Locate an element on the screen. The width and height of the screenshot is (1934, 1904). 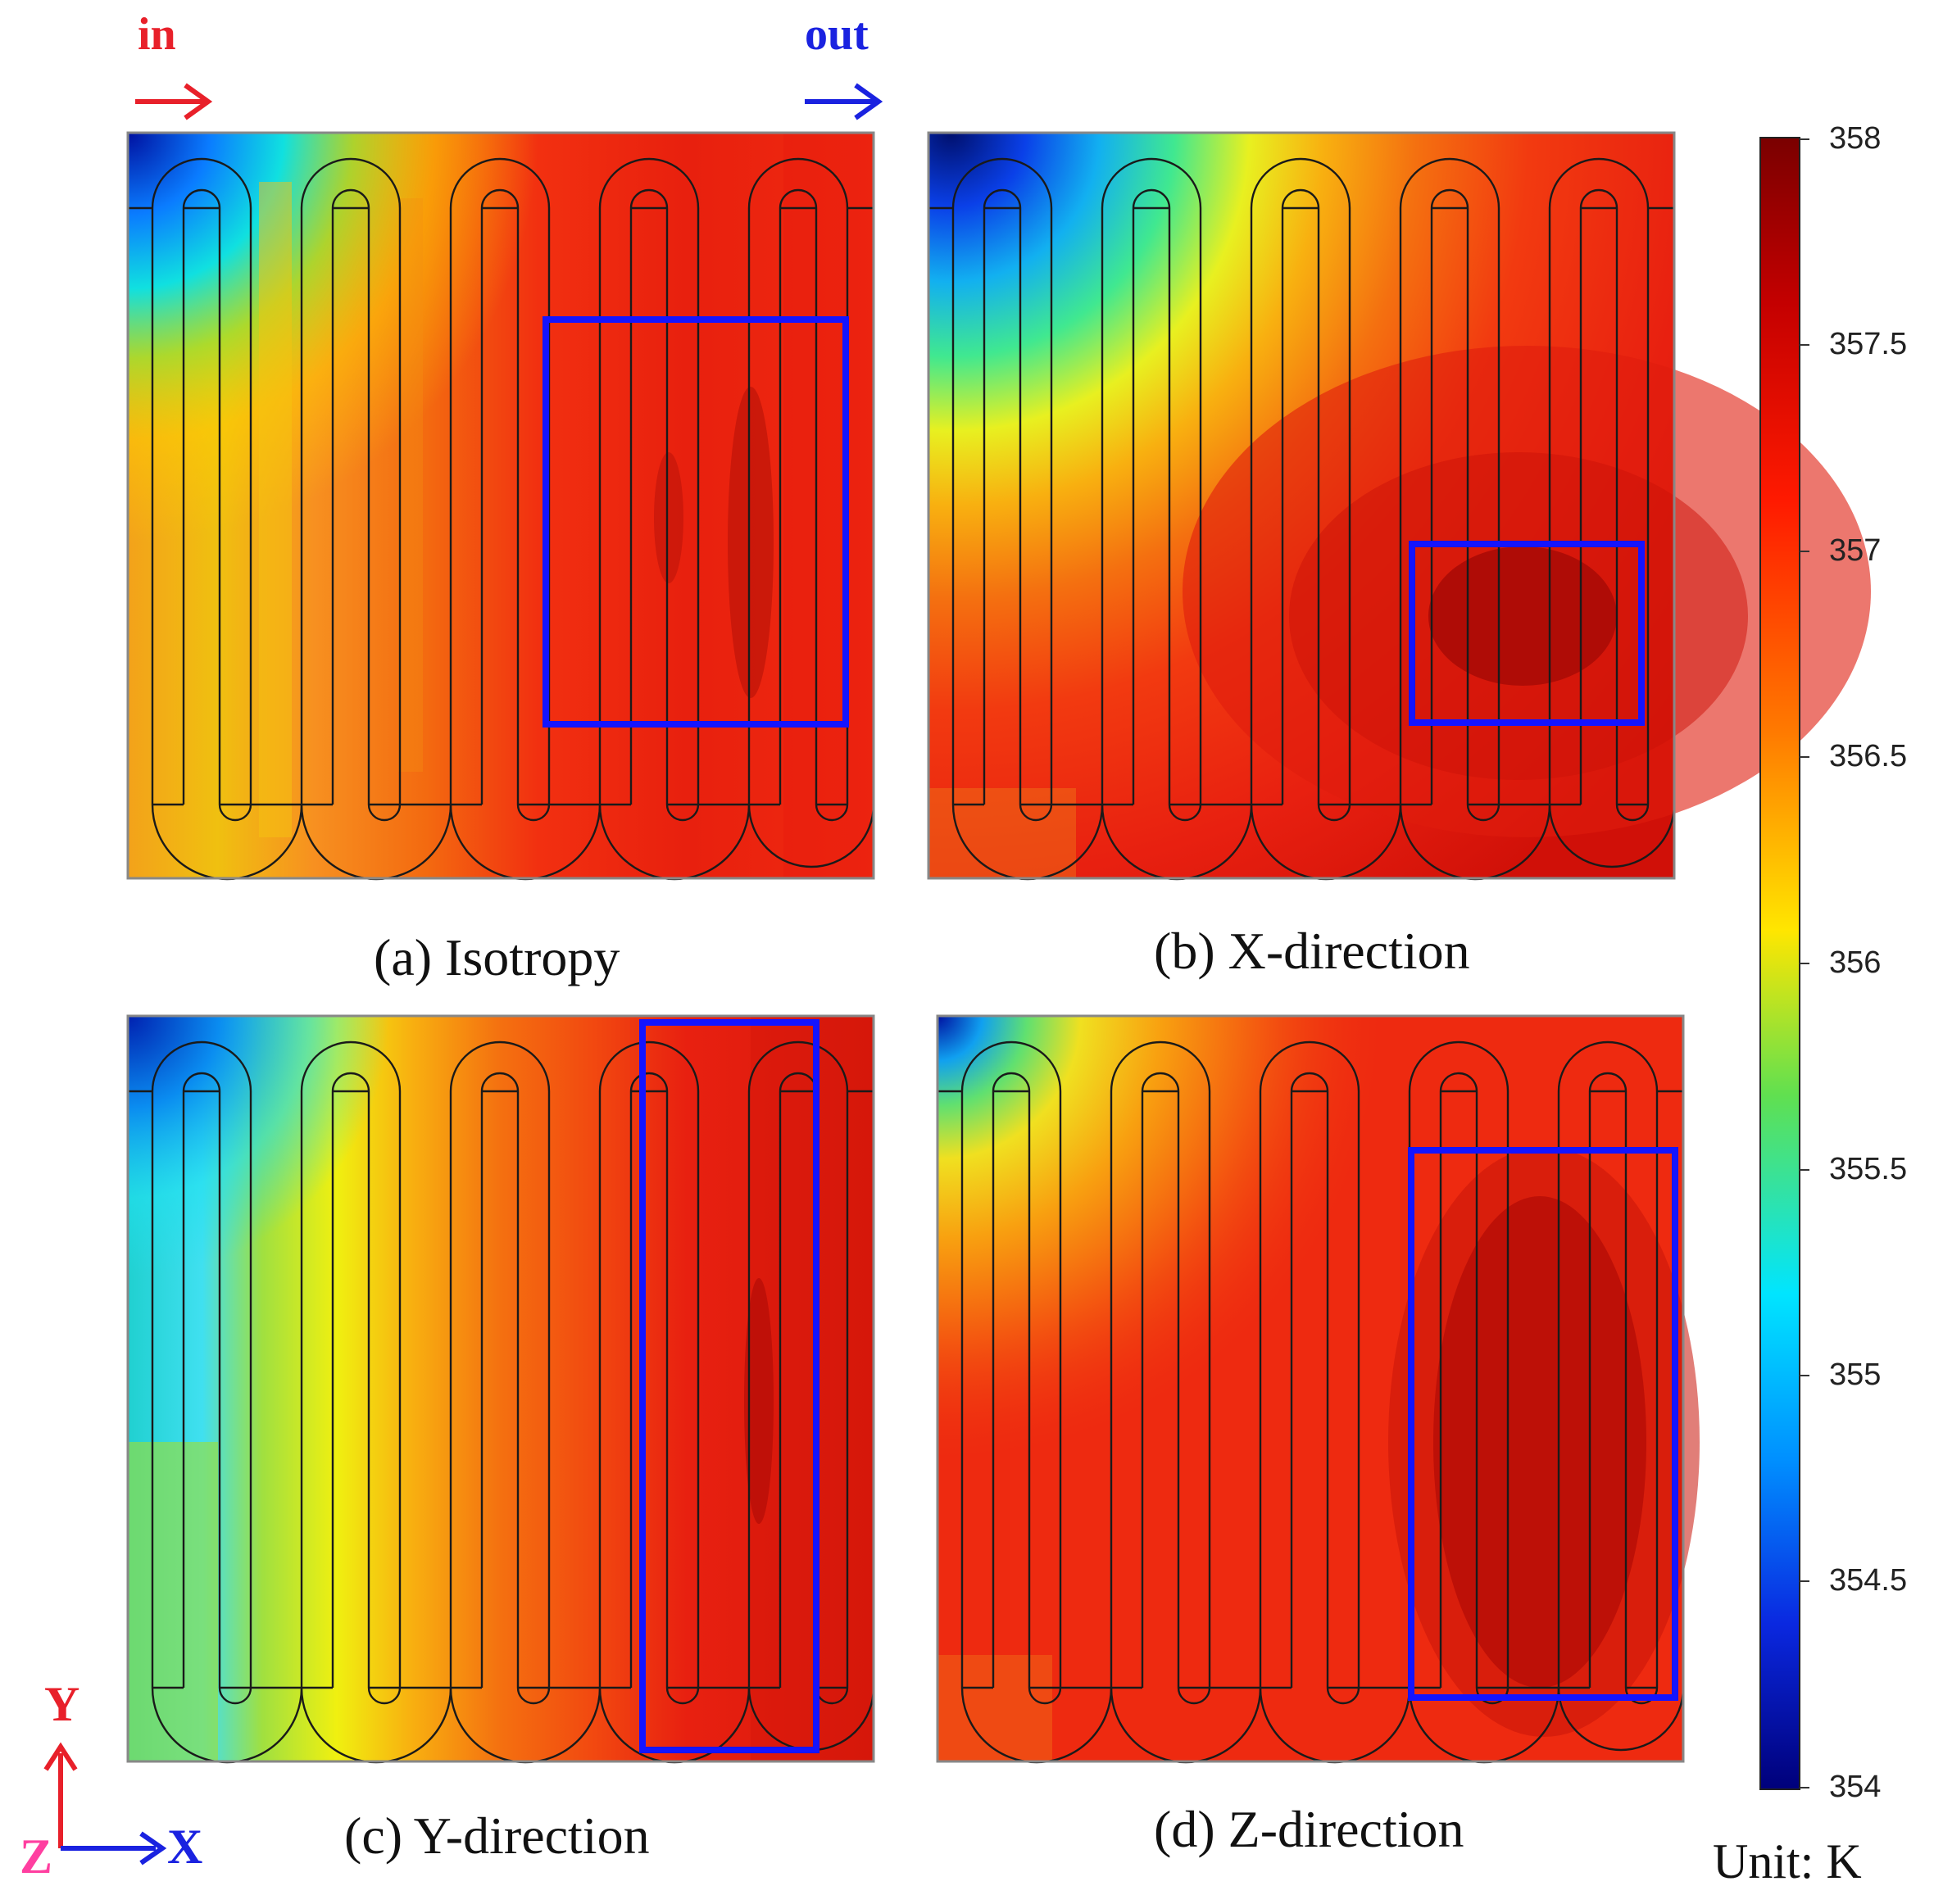
outlet-label: out is located at coordinates (837, 35).